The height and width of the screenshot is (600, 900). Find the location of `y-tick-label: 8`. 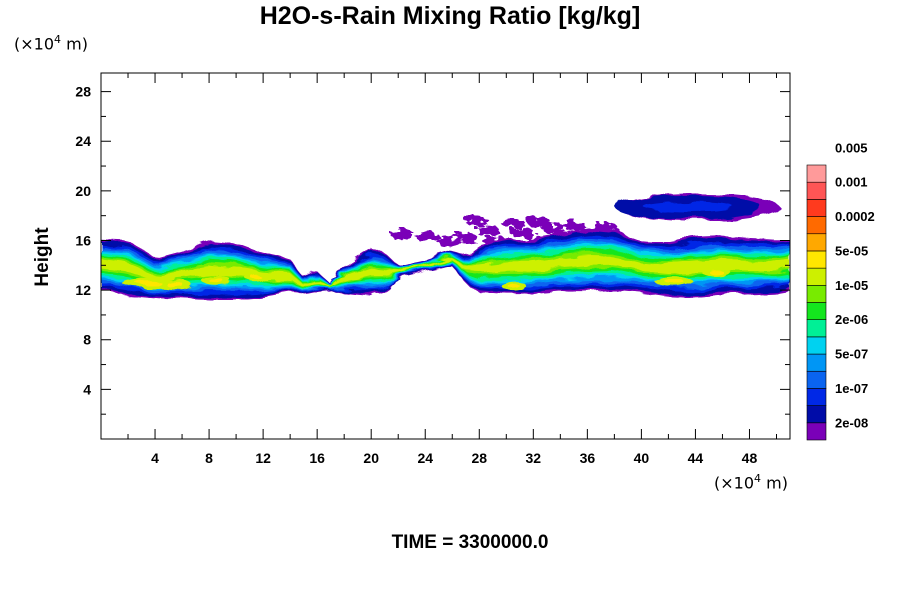

y-tick-label: 8 is located at coordinates (87, 340).